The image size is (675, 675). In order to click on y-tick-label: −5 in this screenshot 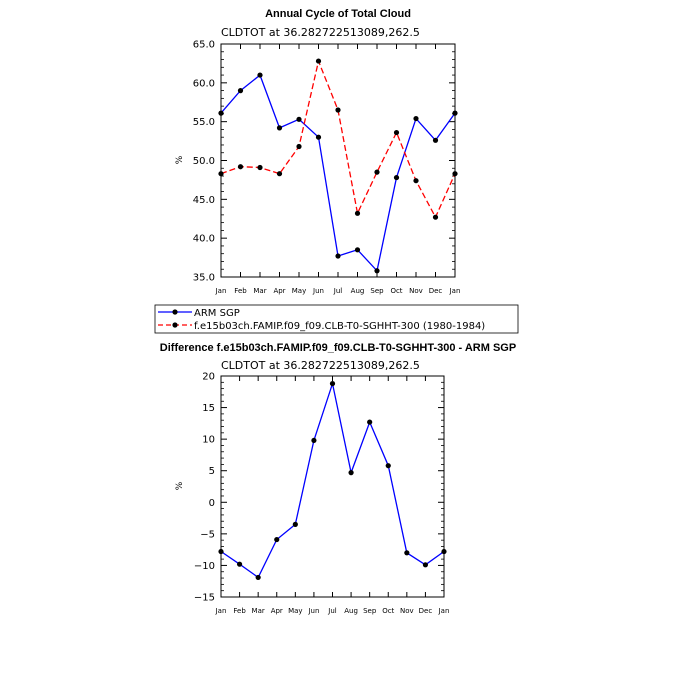, I will do `click(207, 534)`.